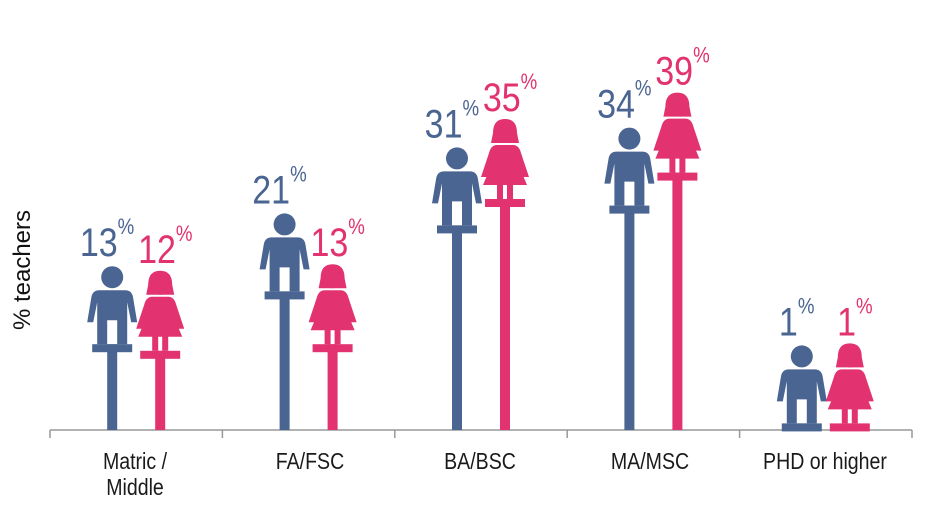  What do you see at coordinates (452, 121) in the screenshot?
I see `value-label: 31%` at bounding box center [452, 121].